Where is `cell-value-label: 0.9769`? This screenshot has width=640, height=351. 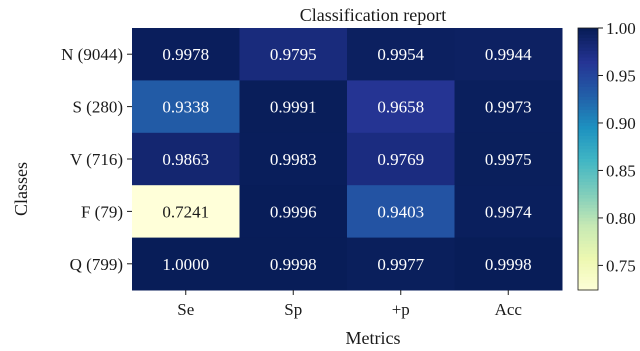
cell-value-label: 0.9769 is located at coordinates (400, 159).